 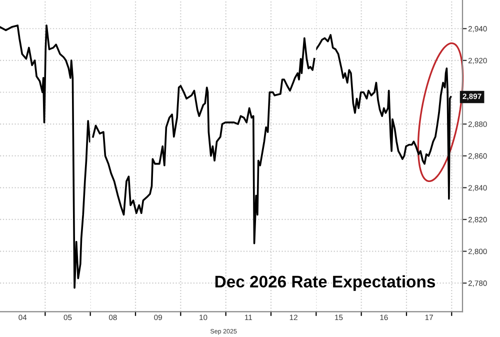 I want to click on text: Dec 2026 Rate Expectations, so click(x=325, y=283).